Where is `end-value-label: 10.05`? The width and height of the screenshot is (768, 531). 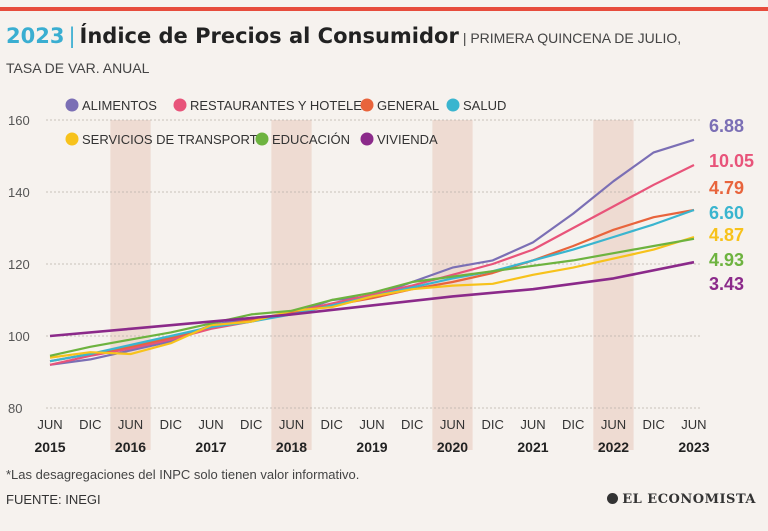
end-value-label: 10.05 is located at coordinates (731, 161).